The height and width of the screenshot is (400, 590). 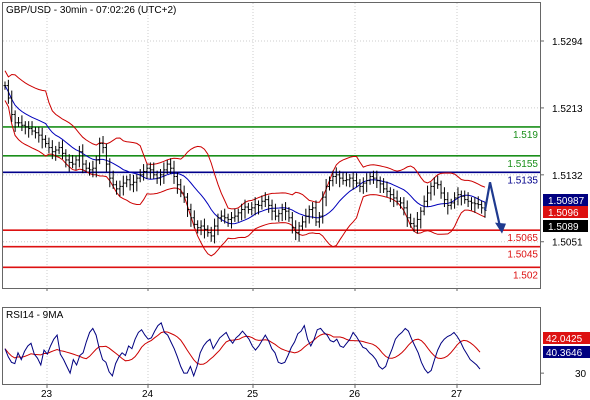 What do you see at coordinates (355, 394) in the screenshot?
I see `x-tick-label-3: 26` at bounding box center [355, 394].